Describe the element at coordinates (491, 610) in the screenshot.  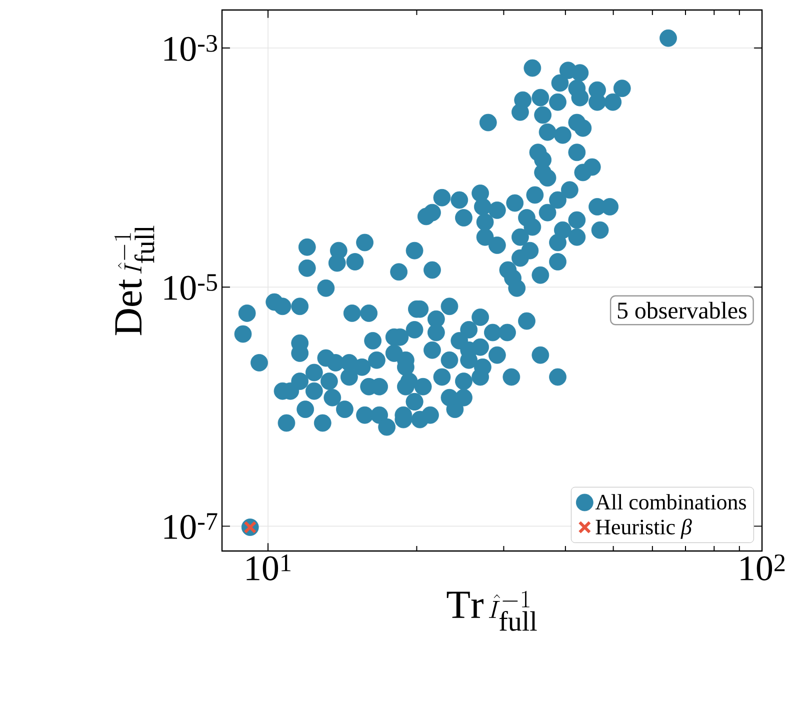
I see `x-axis-title: $\mathrm{Tr}\,\hat{I}_{\mathrm{full}}^{-1}$` at that location.